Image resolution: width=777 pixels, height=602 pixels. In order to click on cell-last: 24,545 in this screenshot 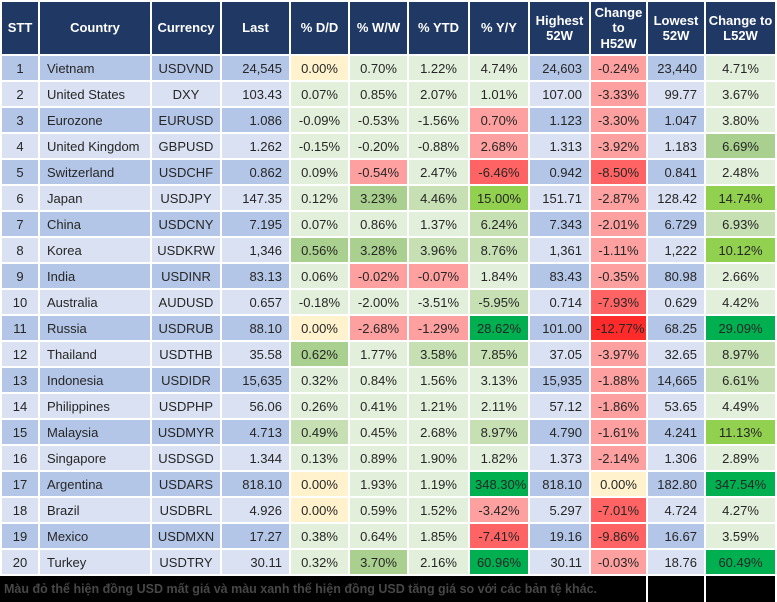, I will do `click(255, 68)`.